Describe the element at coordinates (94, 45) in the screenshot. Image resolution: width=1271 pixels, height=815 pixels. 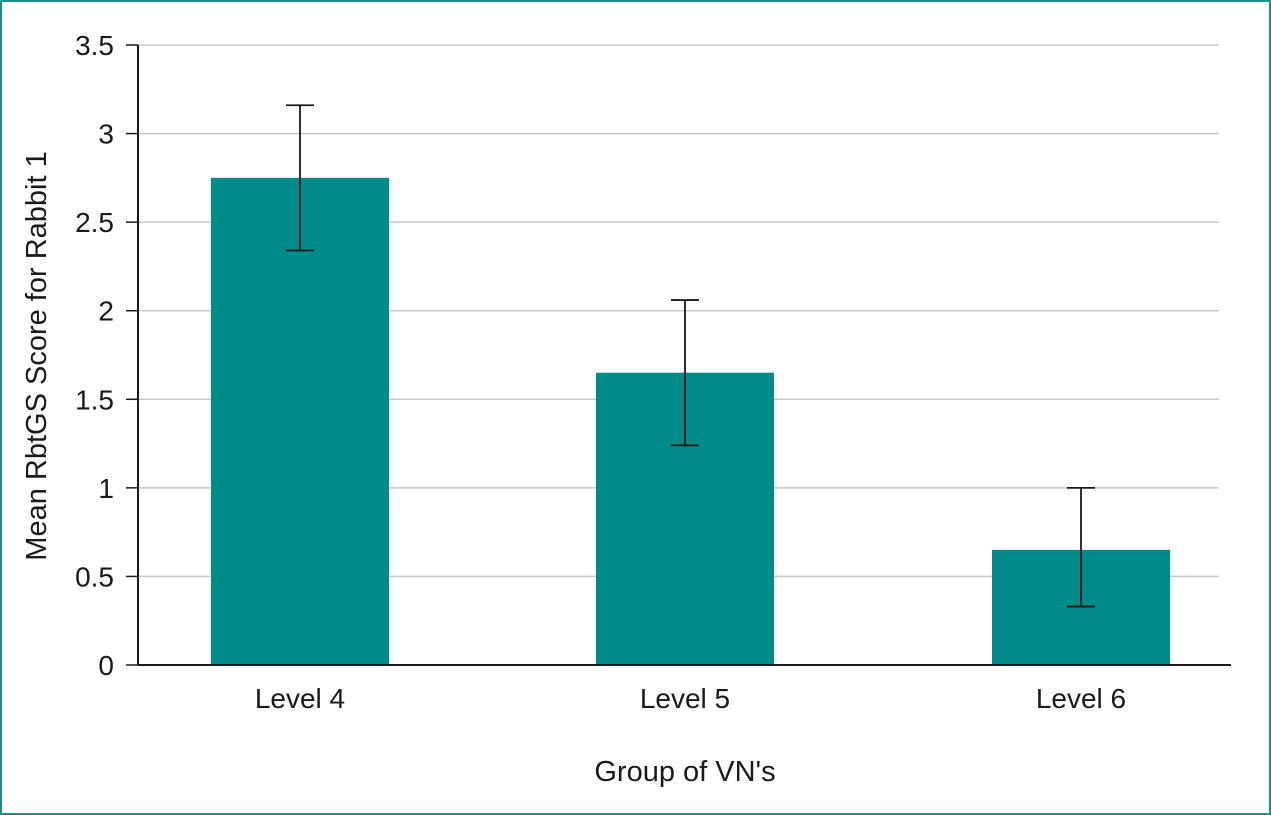
I see `y-tick-label: 3.5` at that location.